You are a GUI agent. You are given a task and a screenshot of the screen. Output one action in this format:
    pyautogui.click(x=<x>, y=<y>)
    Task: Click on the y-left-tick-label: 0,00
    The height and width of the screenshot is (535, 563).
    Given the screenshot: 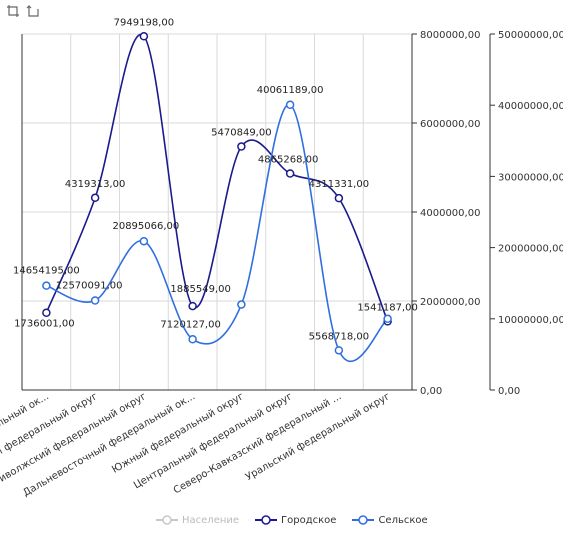 What is the action you would take?
    pyautogui.click(x=431, y=391)
    